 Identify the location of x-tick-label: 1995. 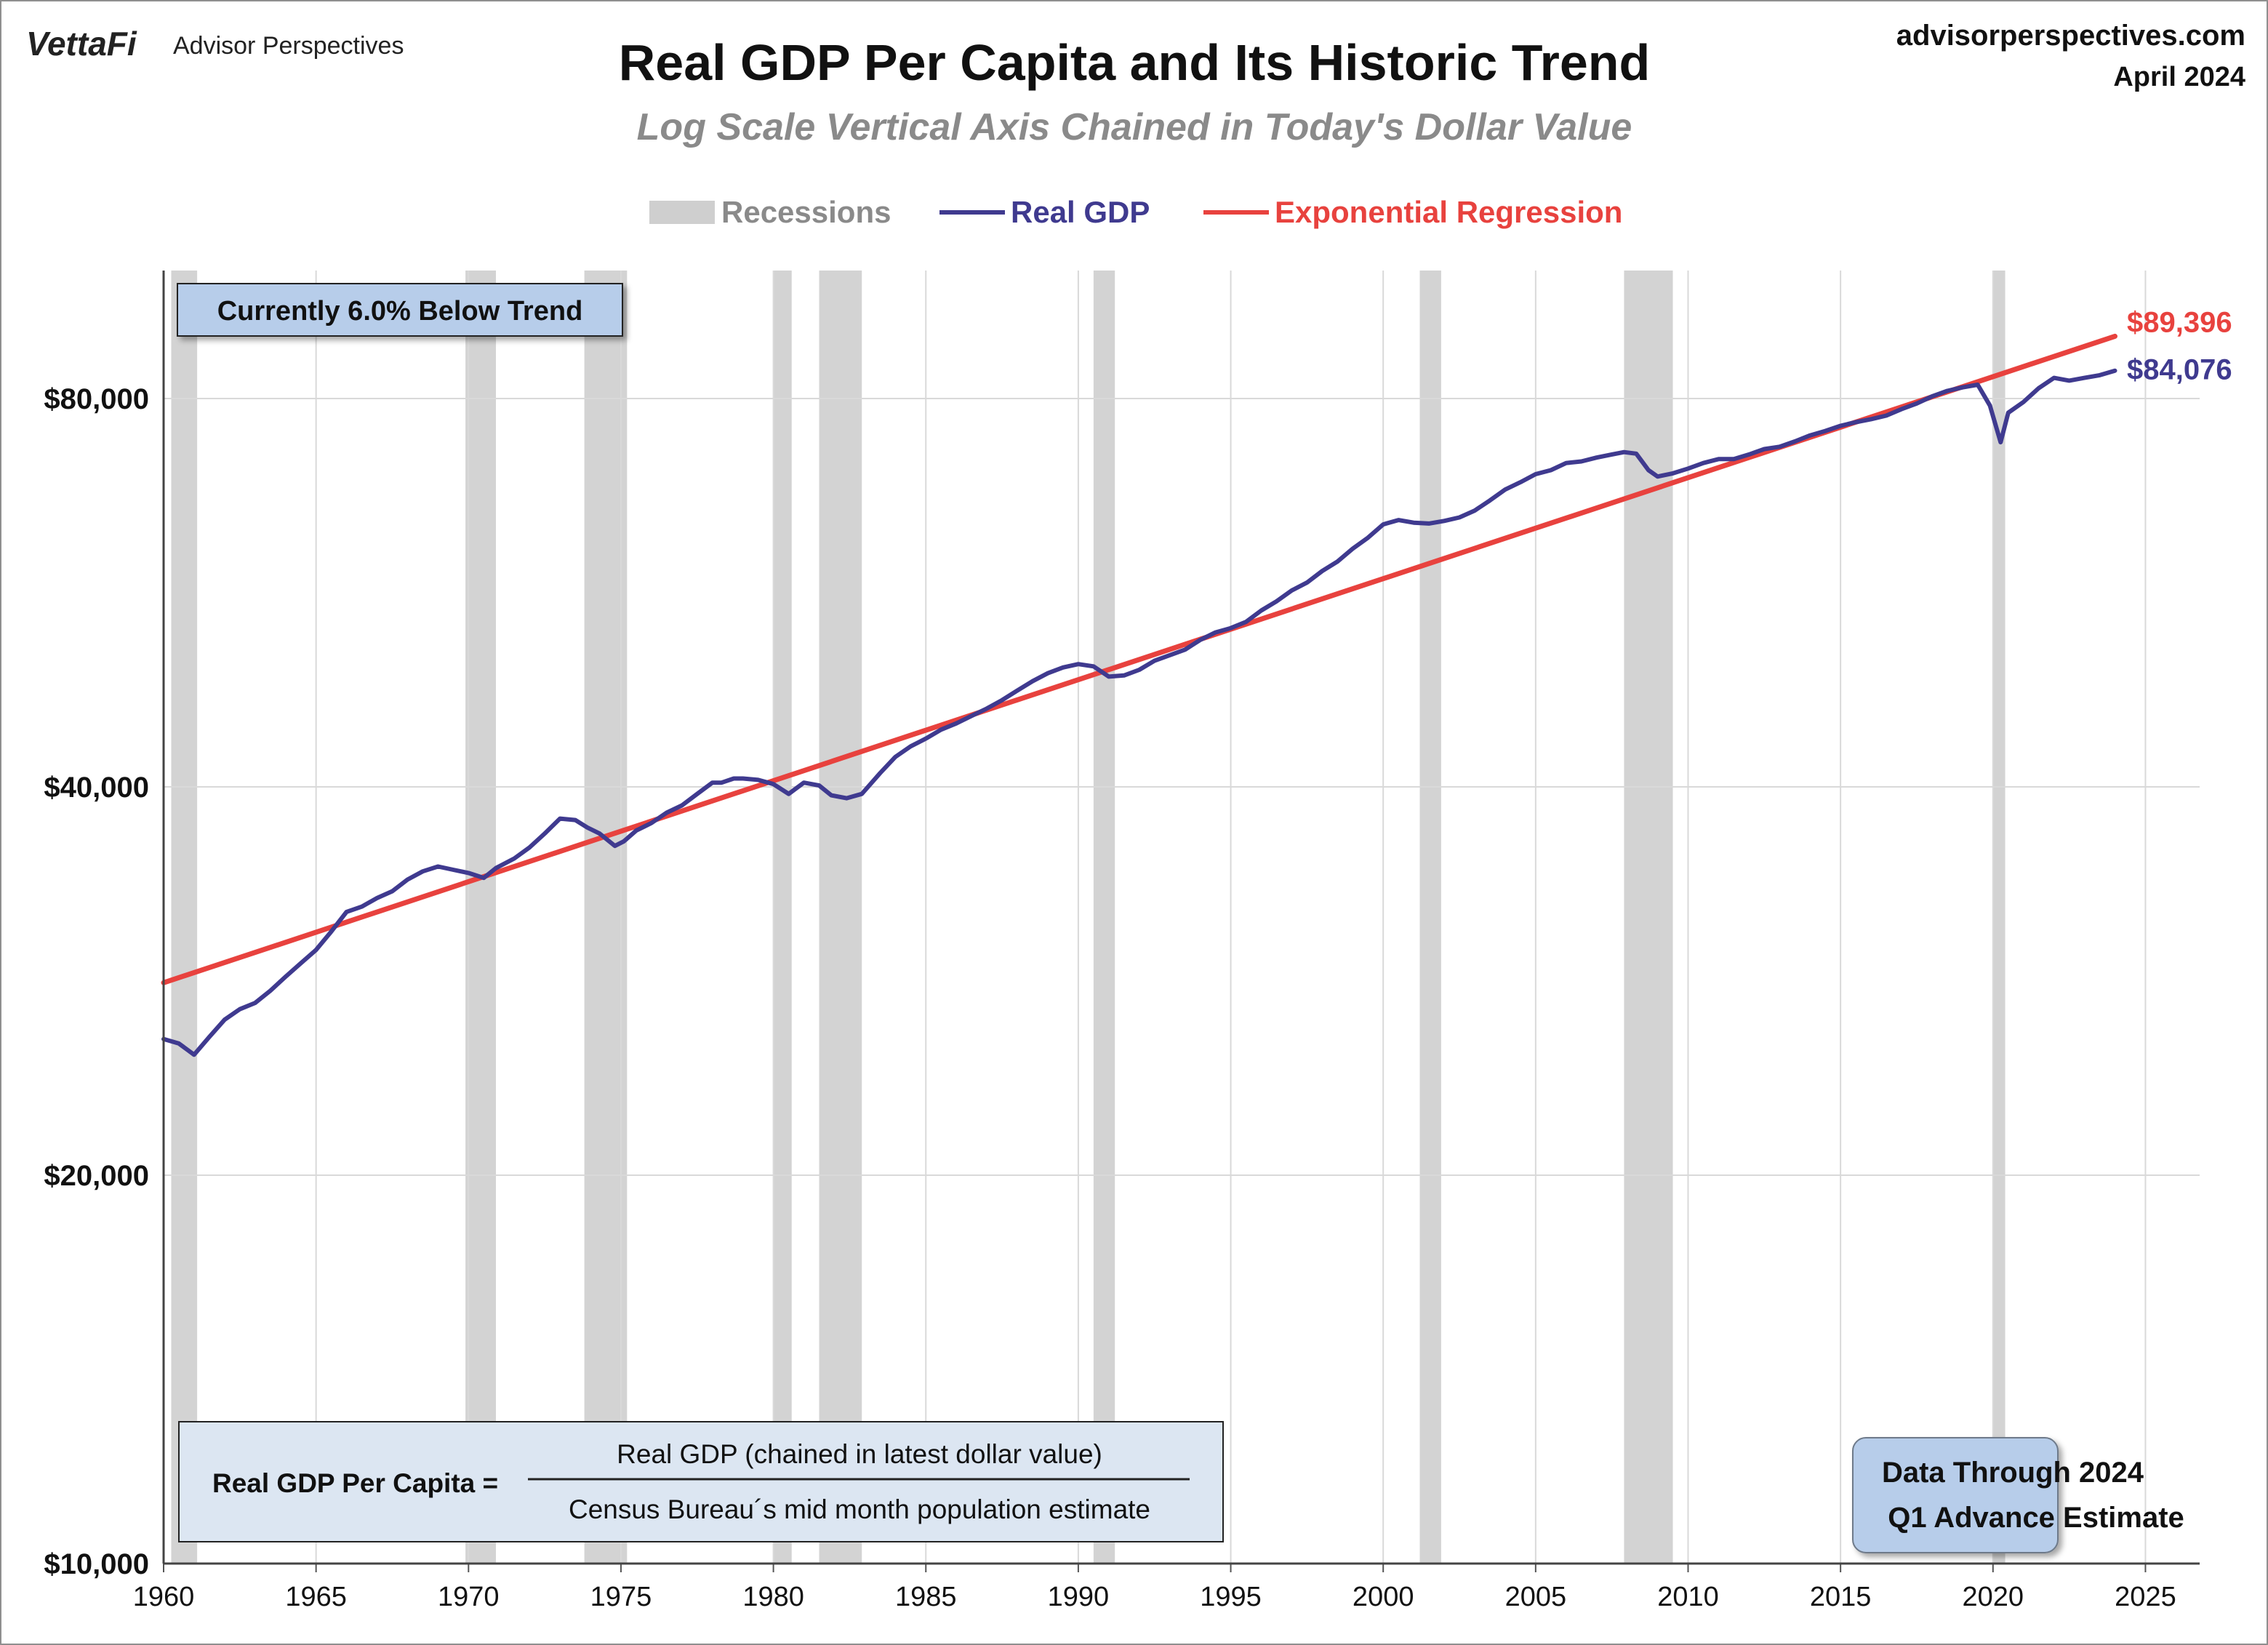
(1231, 1597).